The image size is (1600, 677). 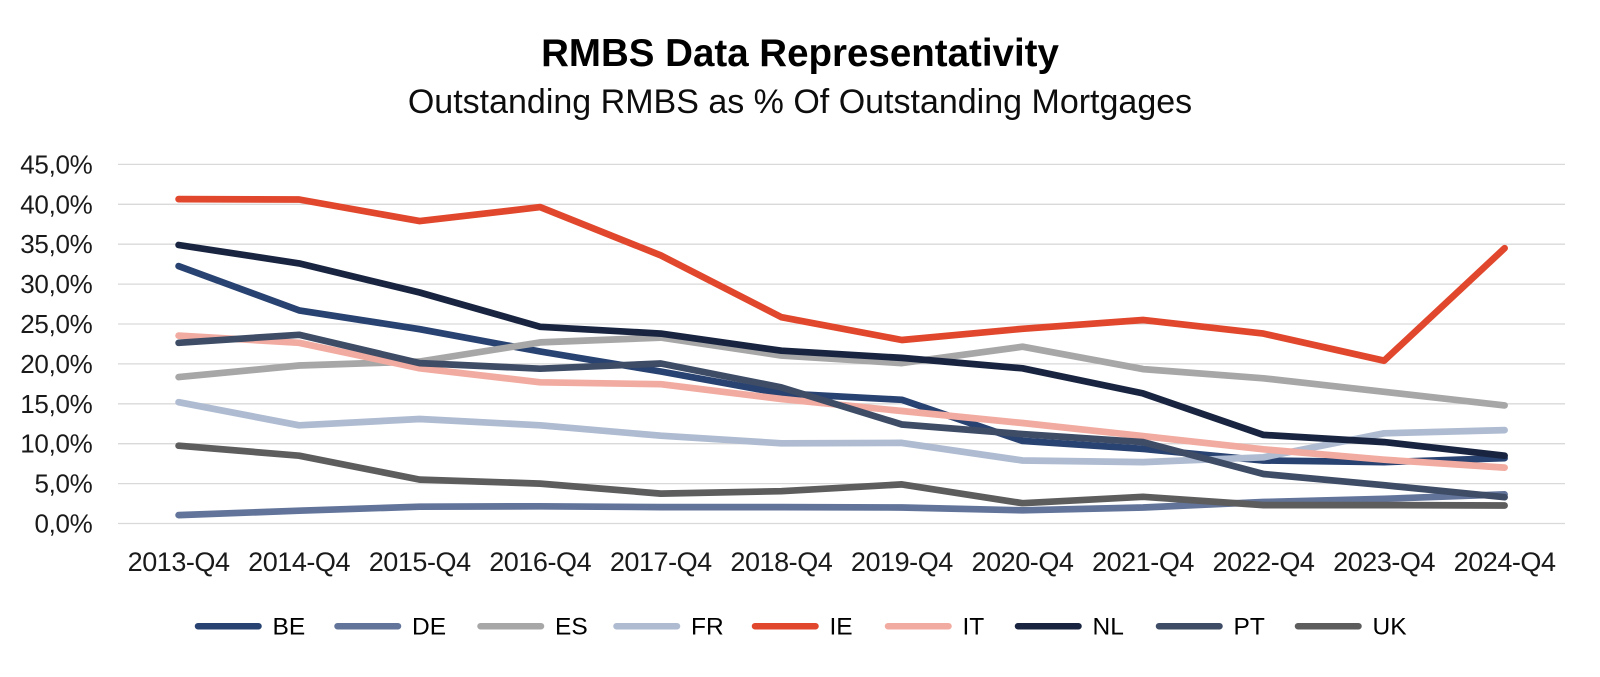 I want to click on svg-text: 2013-Q4, so click(x=179, y=562).